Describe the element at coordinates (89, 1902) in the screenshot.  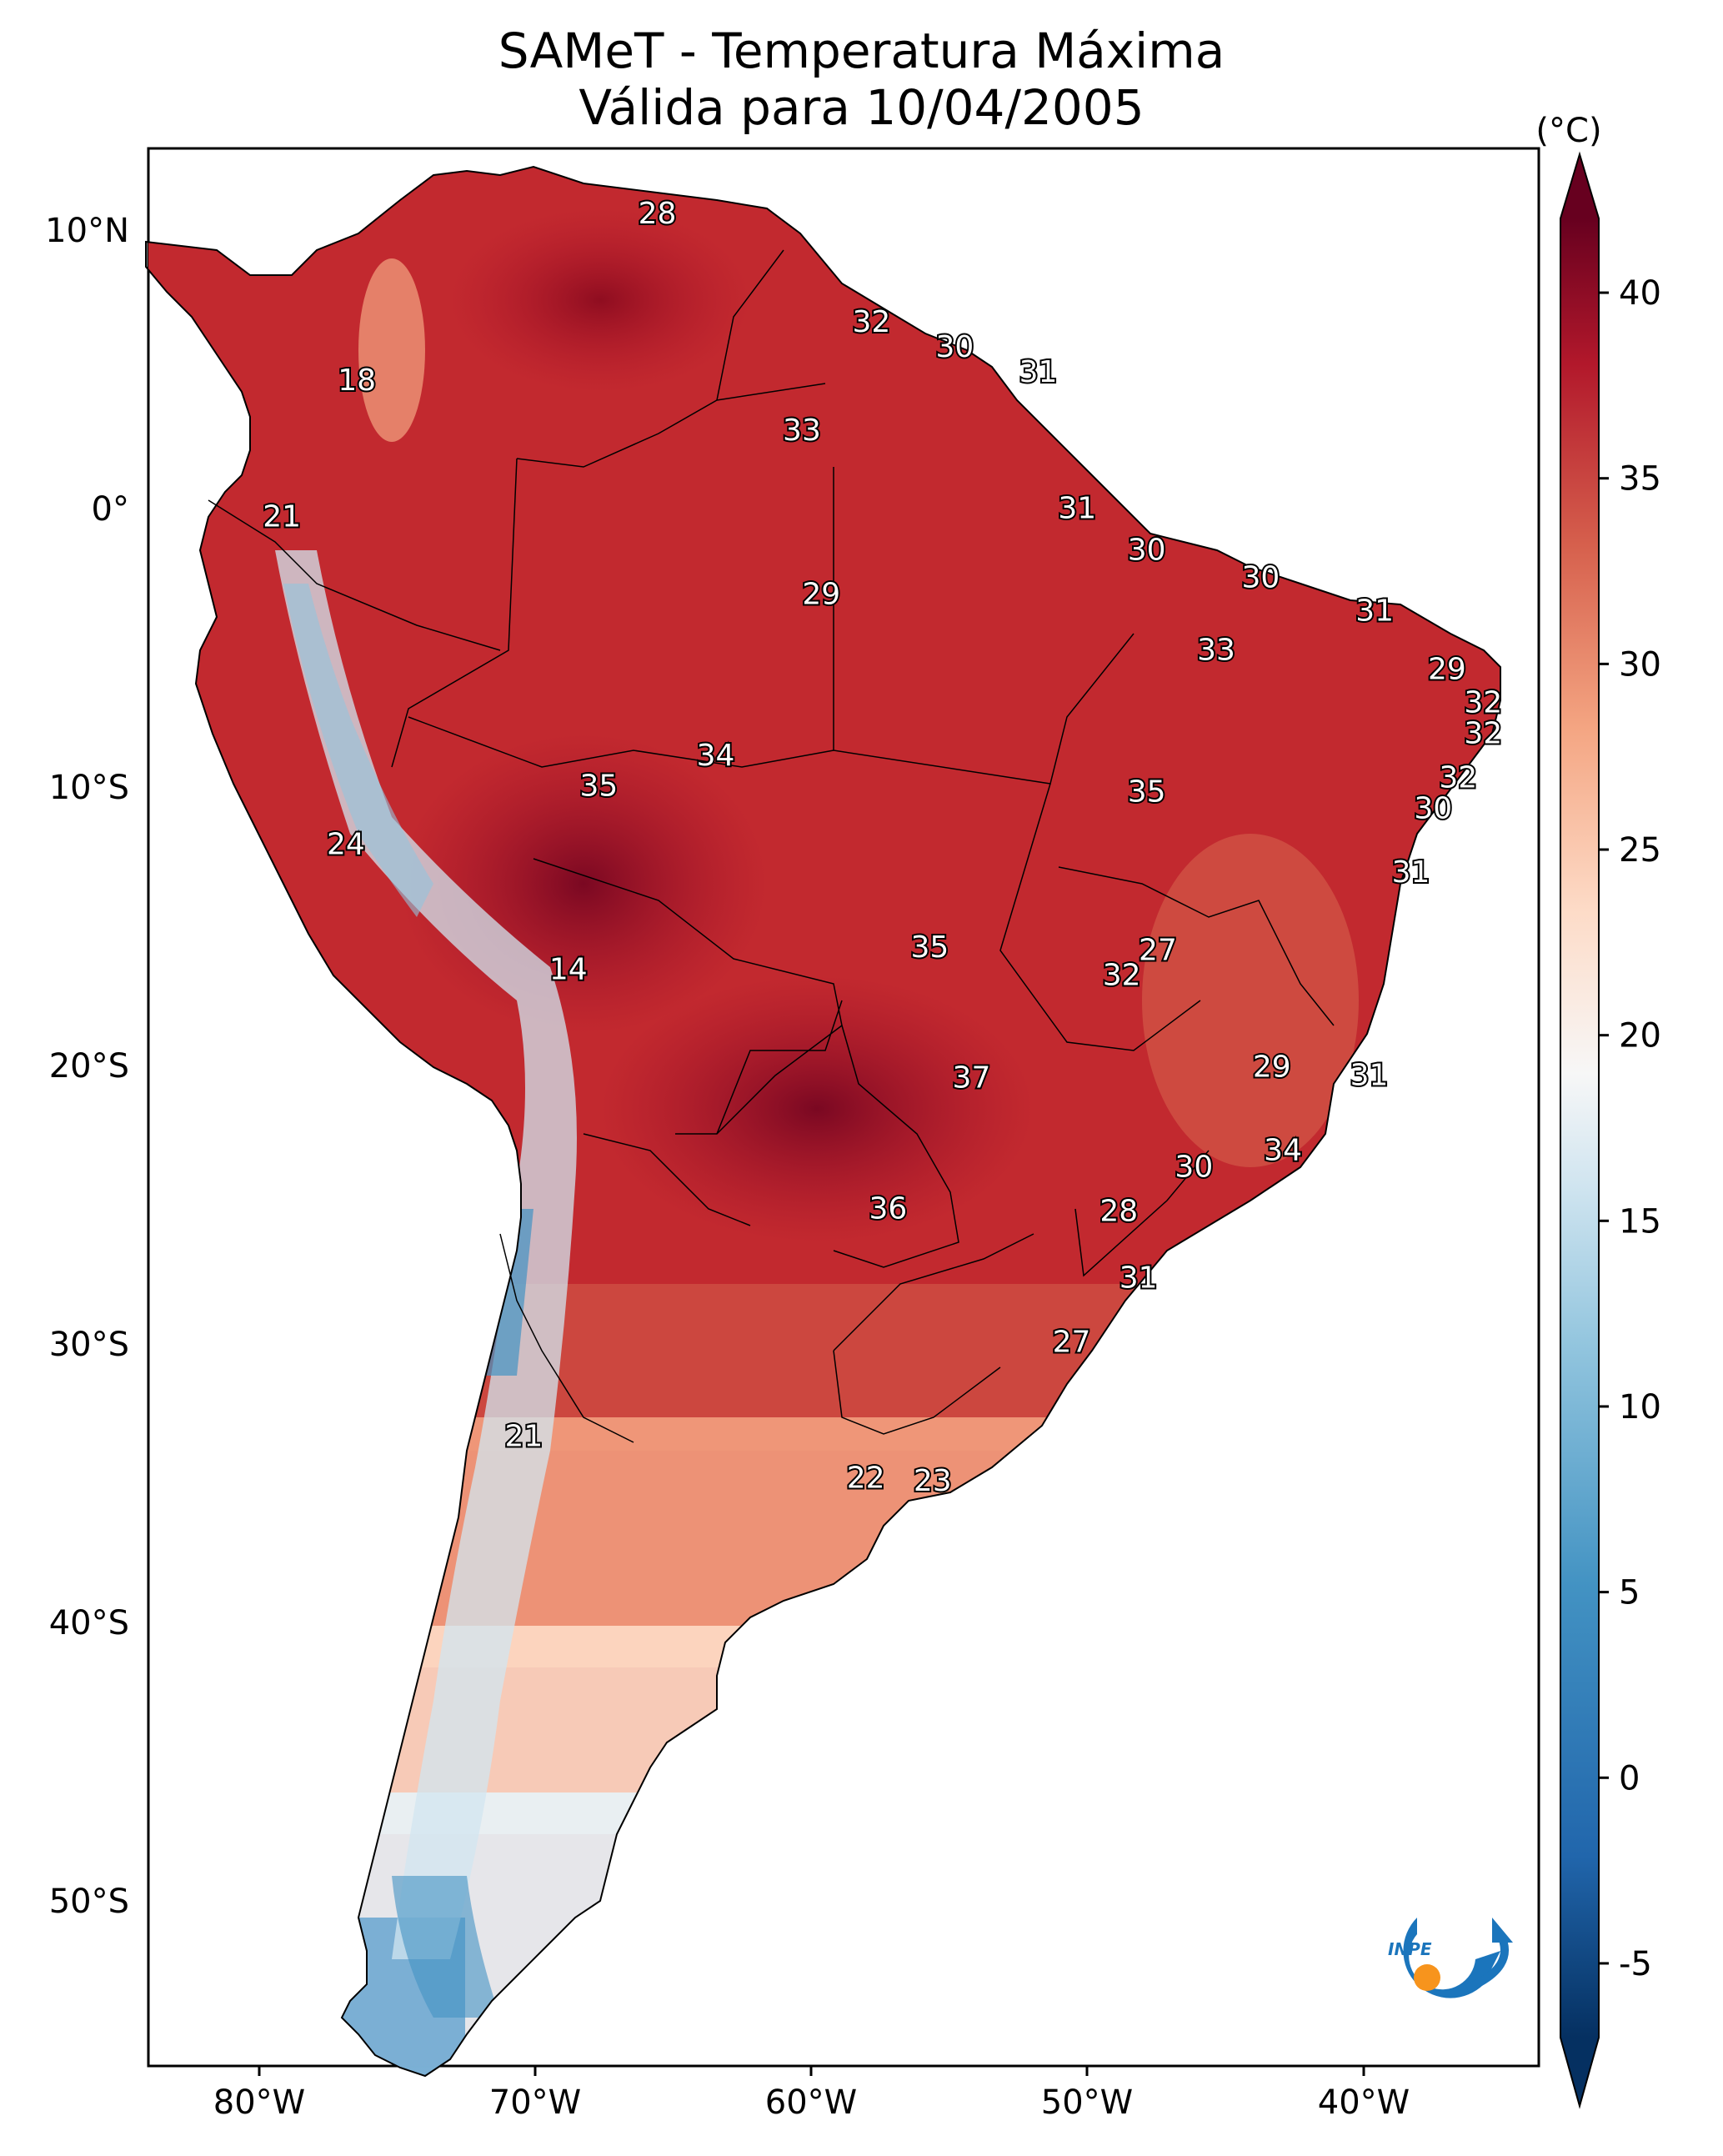
I see `lat-tick-50s: 50°S` at that location.